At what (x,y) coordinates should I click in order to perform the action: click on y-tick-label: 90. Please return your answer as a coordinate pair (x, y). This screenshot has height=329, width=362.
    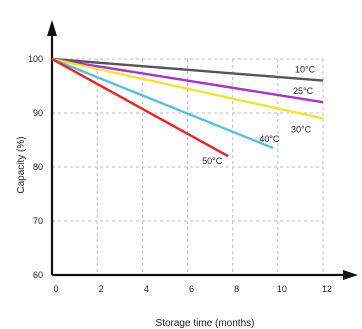
    Looking at the image, I should click on (38, 113).